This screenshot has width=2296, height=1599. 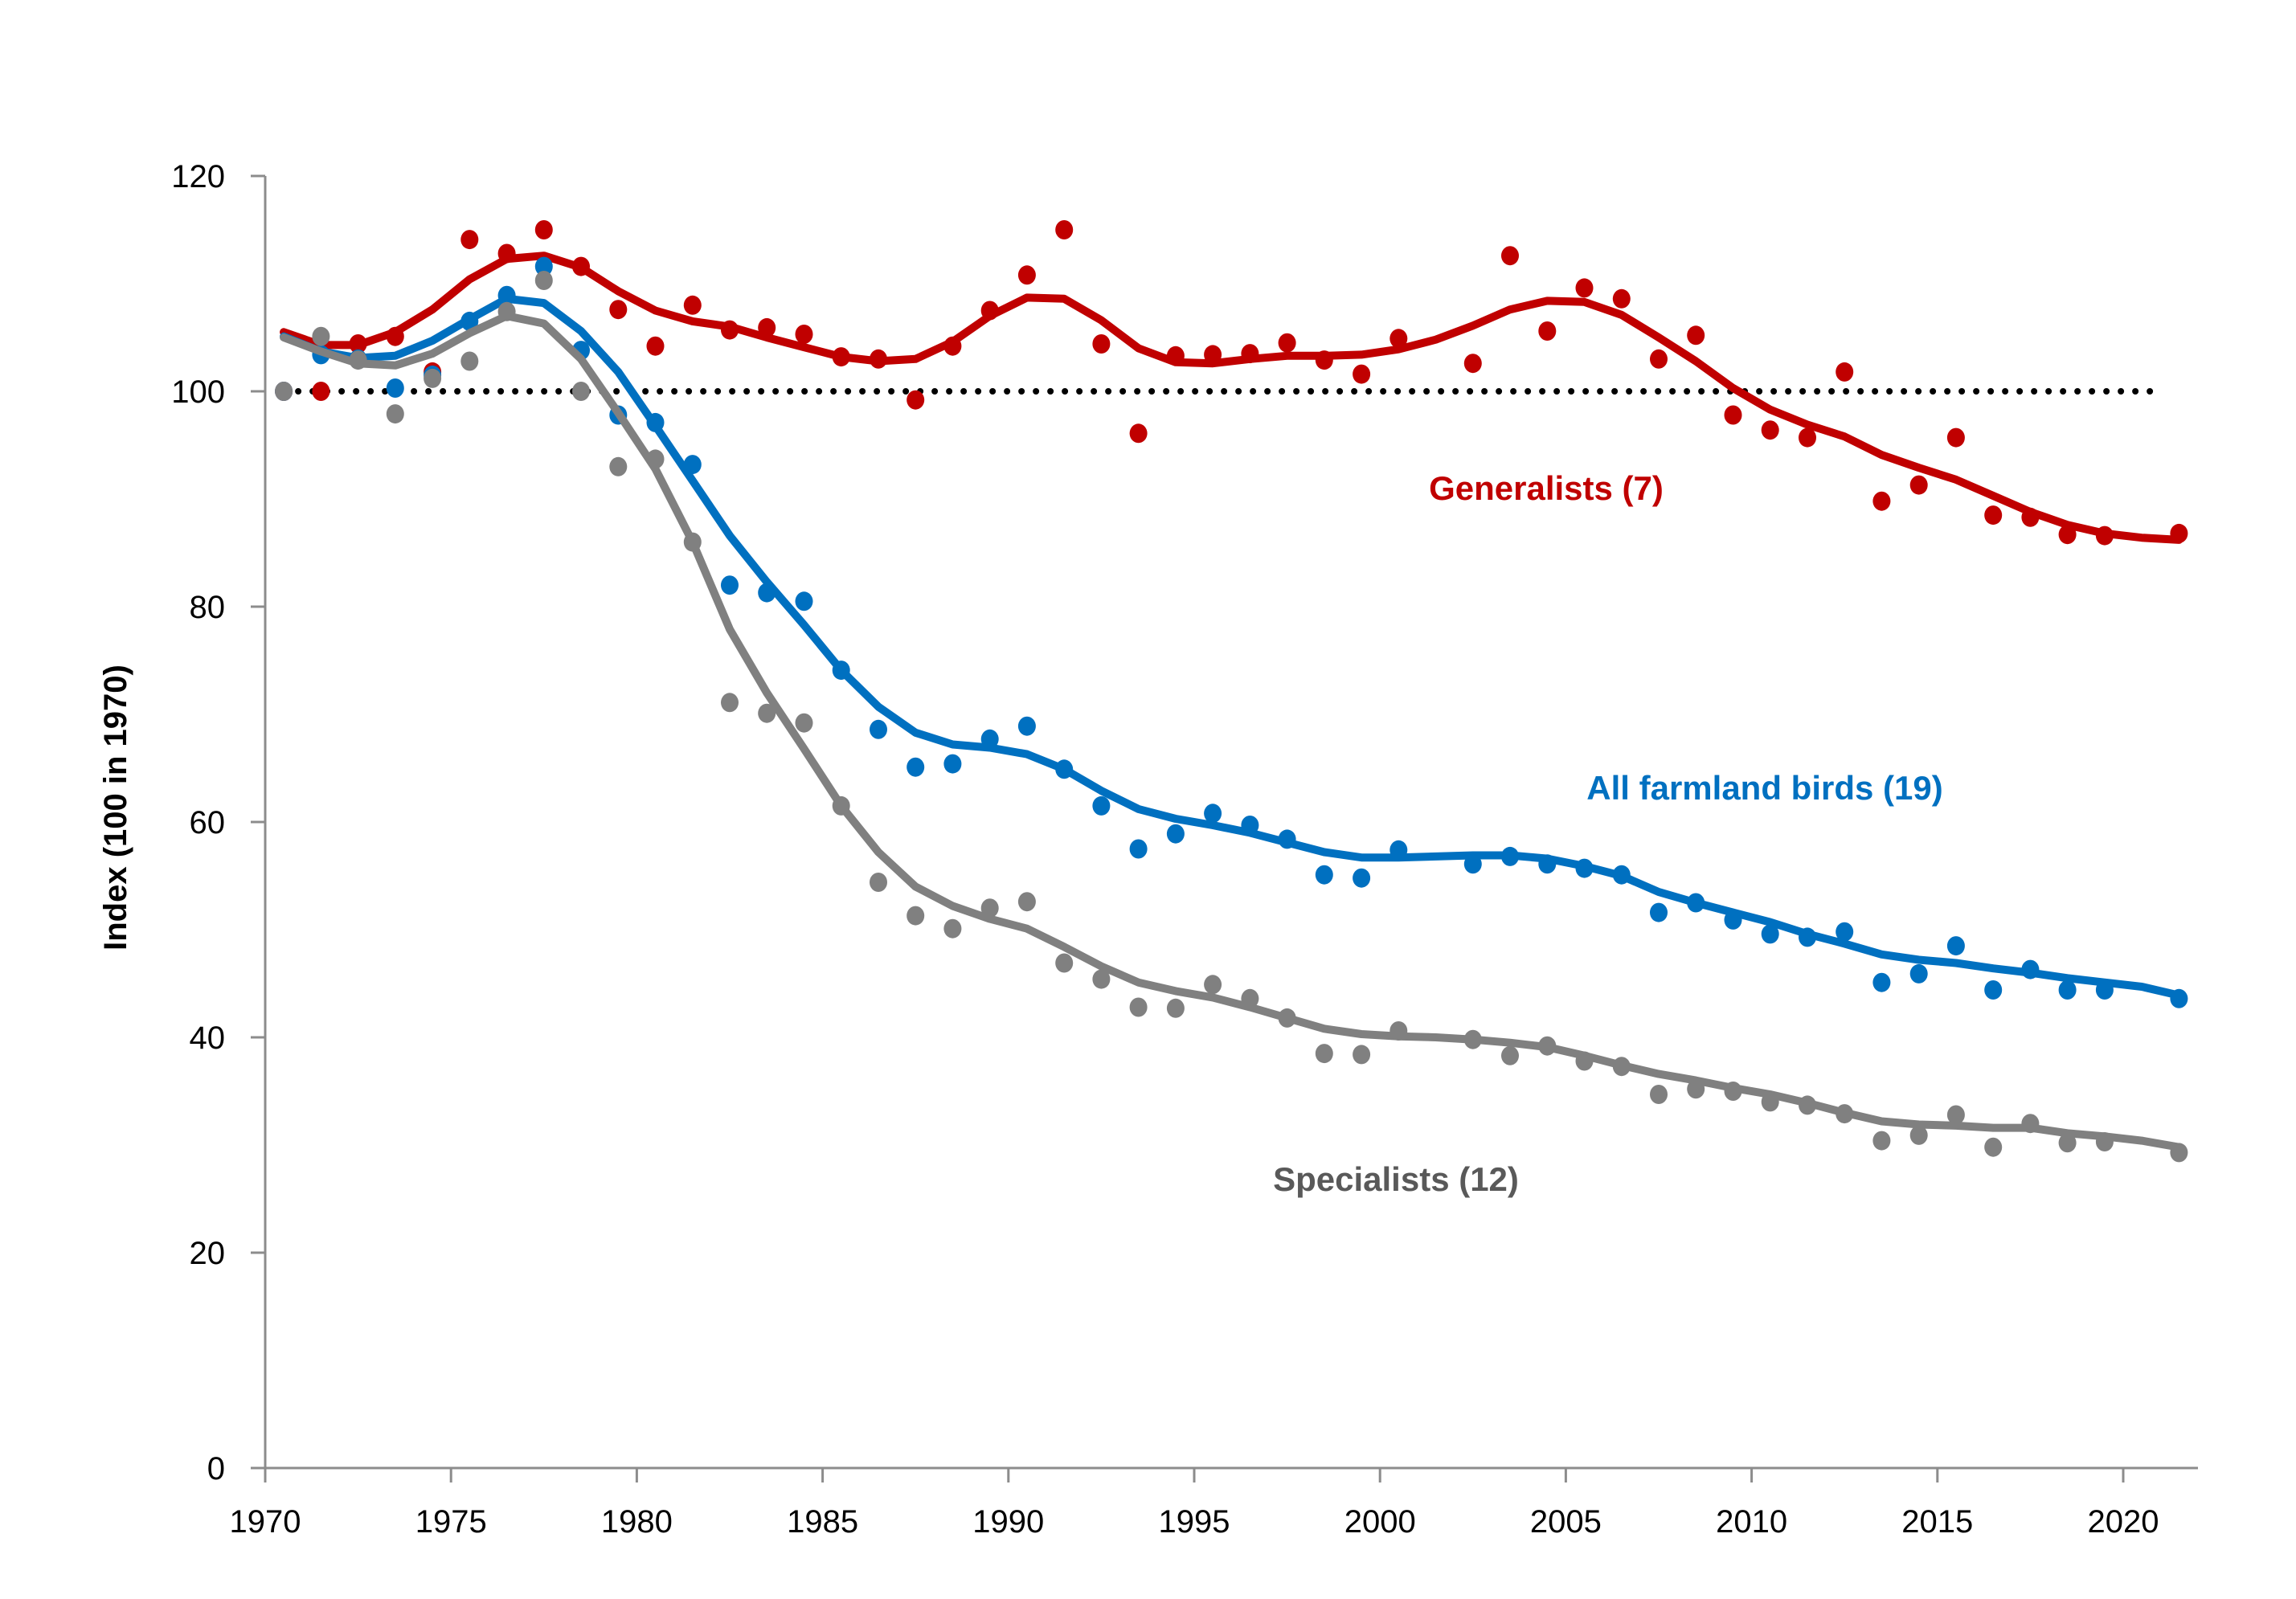 What do you see at coordinates (1752, 1522) in the screenshot?
I see `x-tick-label: 2010` at bounding box center [1752, 1522].